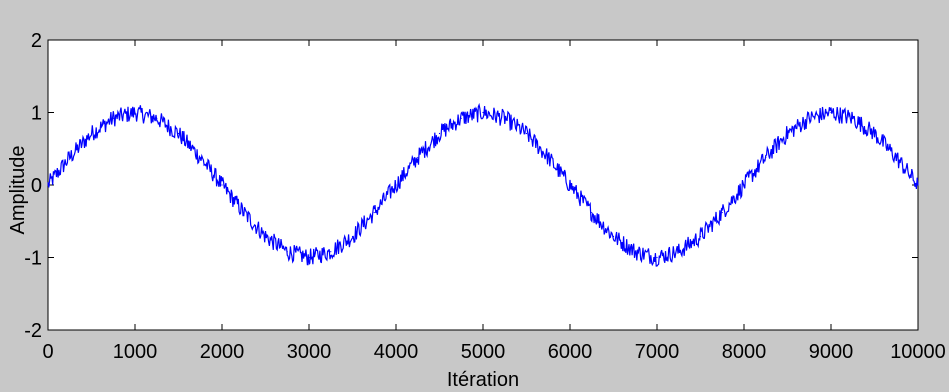  I want to click on x-axis-label: Itération, so click(483, 380).